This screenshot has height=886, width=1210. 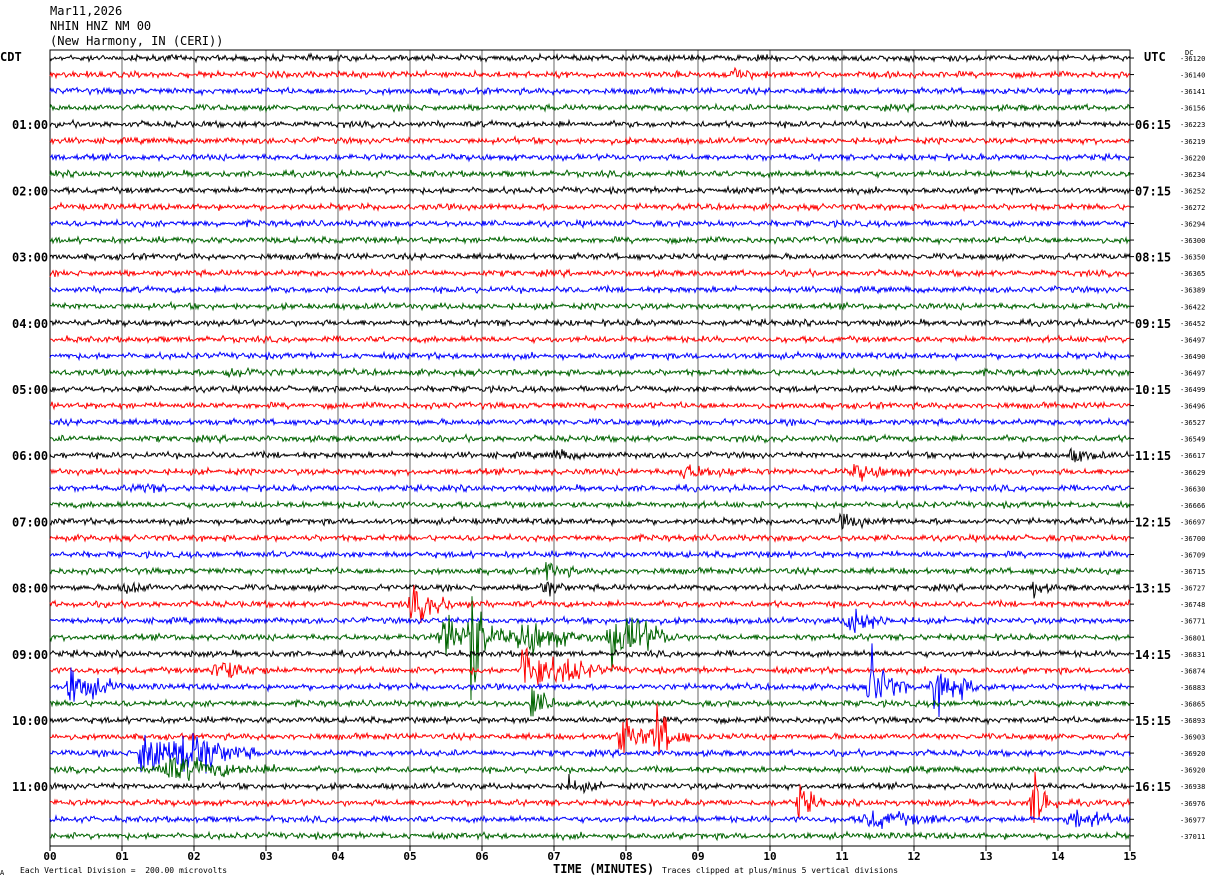 I want to click on dc-offset-label: -36801, so click(x=1192, y=638).